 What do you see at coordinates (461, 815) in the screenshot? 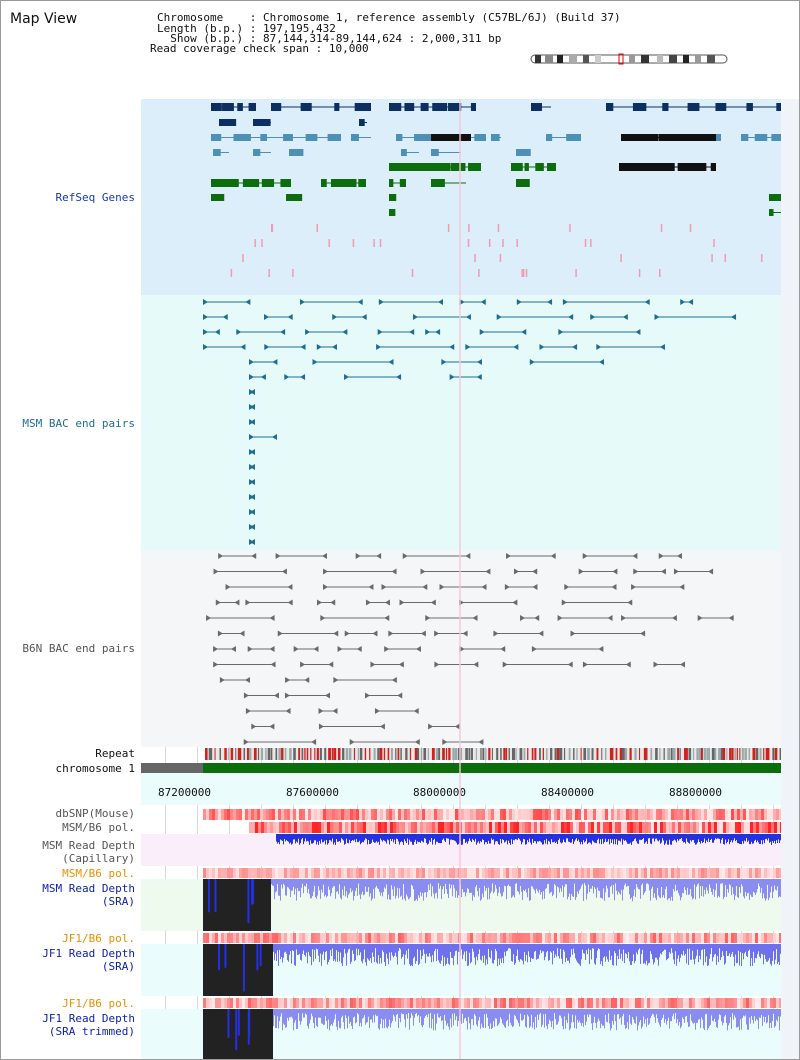
I see `dbsnp-heatmap` at bounding box center [461, 815].